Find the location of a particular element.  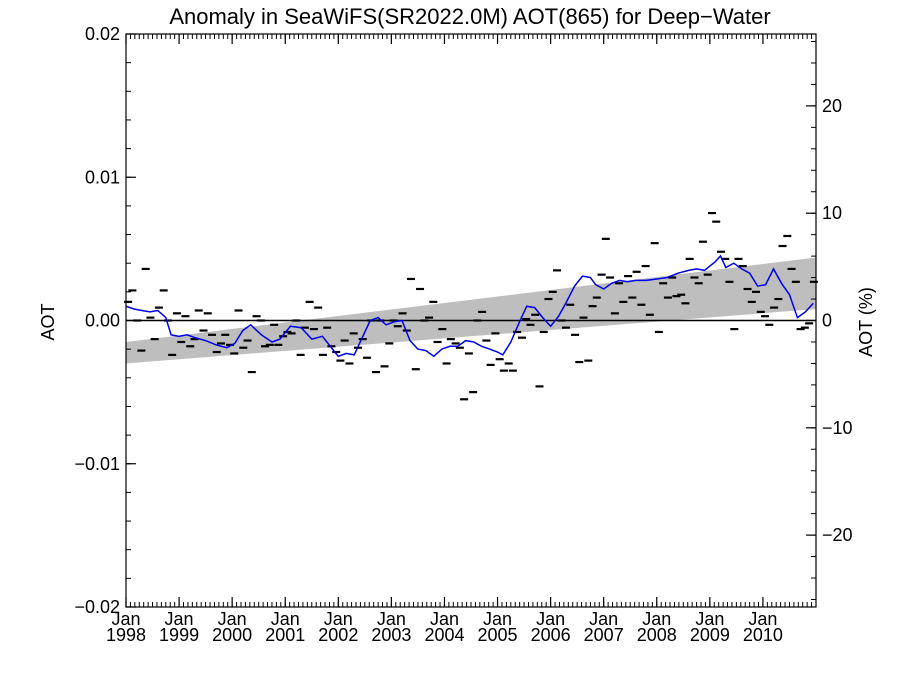

running-mean-line is located at coordinates (469, 306).